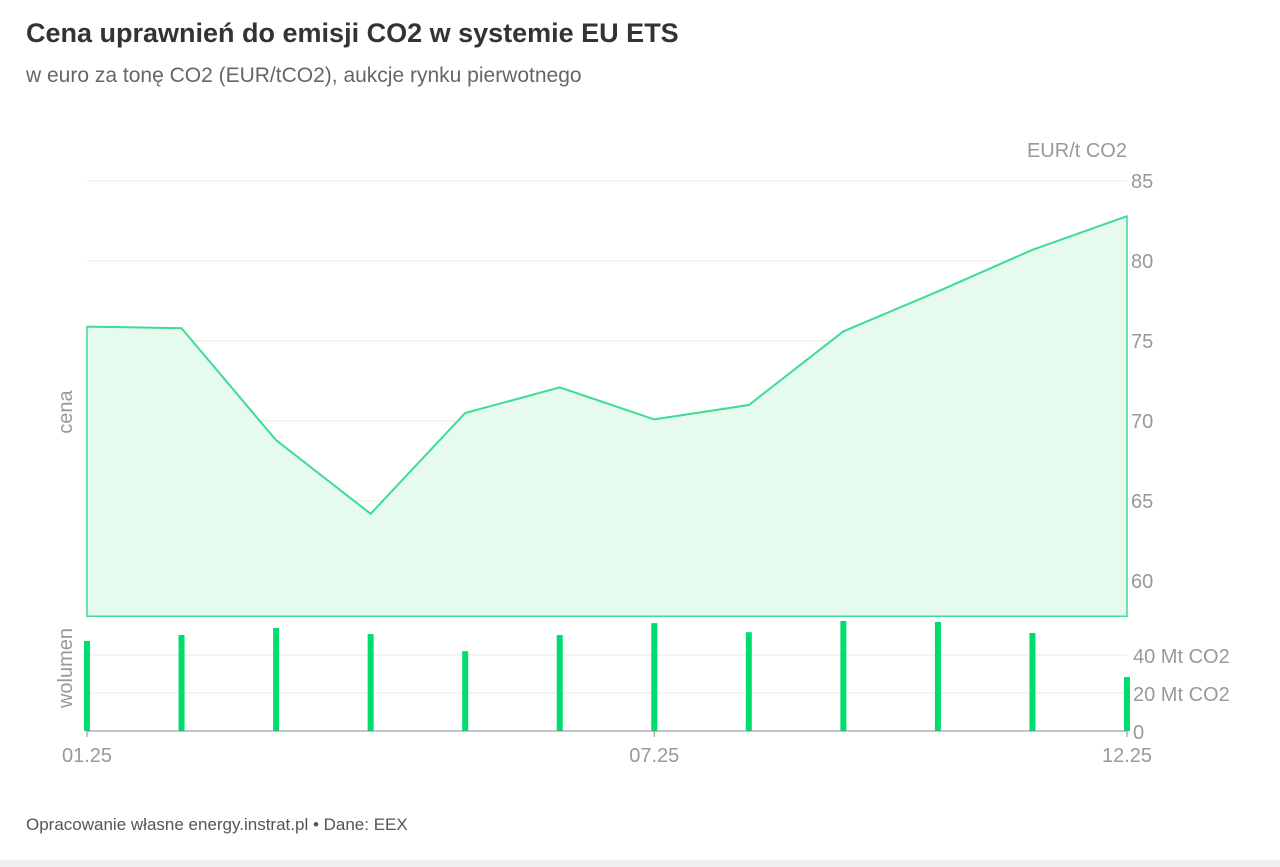  What do you see at coordinates (66, 668) in the screenshot?
I see `volume-axis-label: wolumen` at bounding box center [66, 668].